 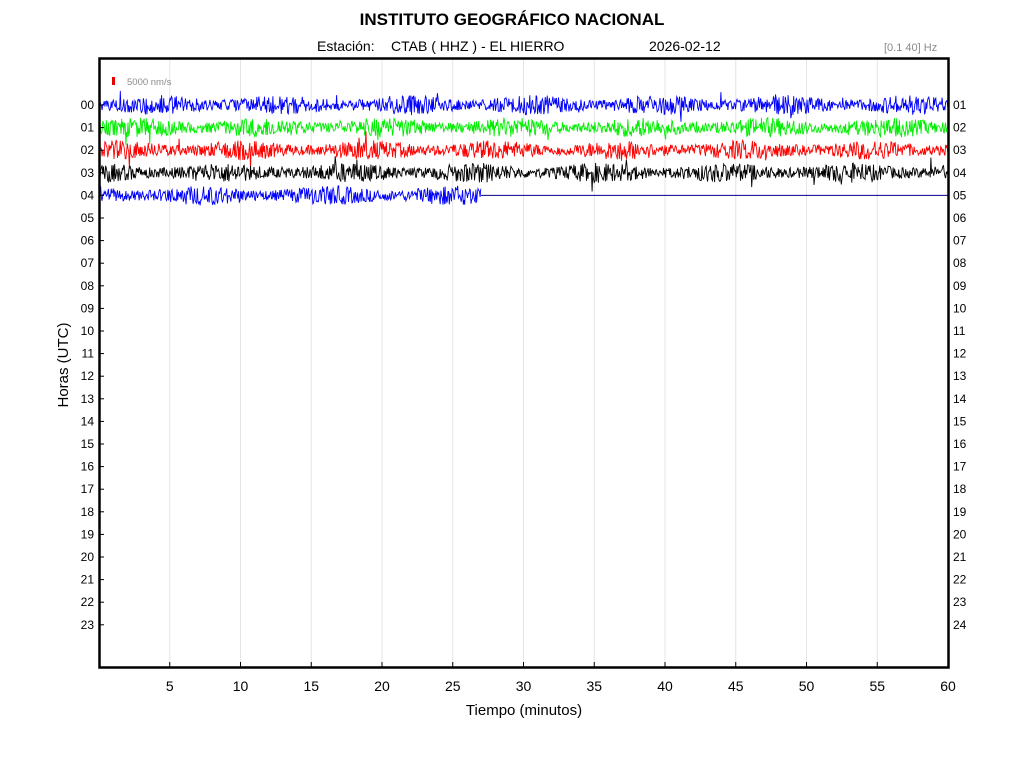 I want to click on x-tick-label: 35, so click(x=594, y=686).